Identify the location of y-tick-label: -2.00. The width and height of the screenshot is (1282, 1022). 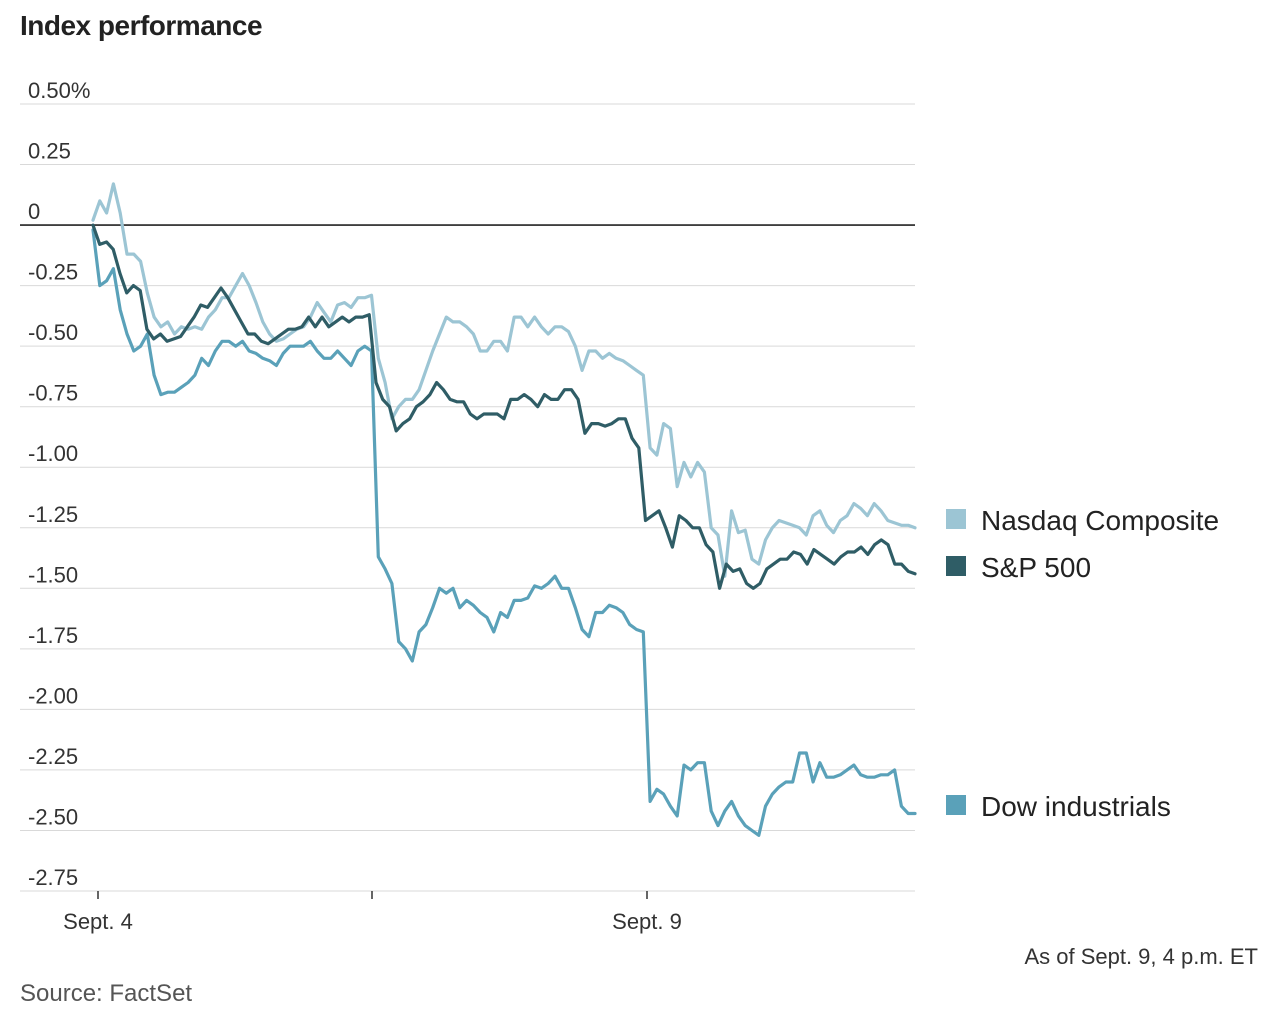
(53, 695).